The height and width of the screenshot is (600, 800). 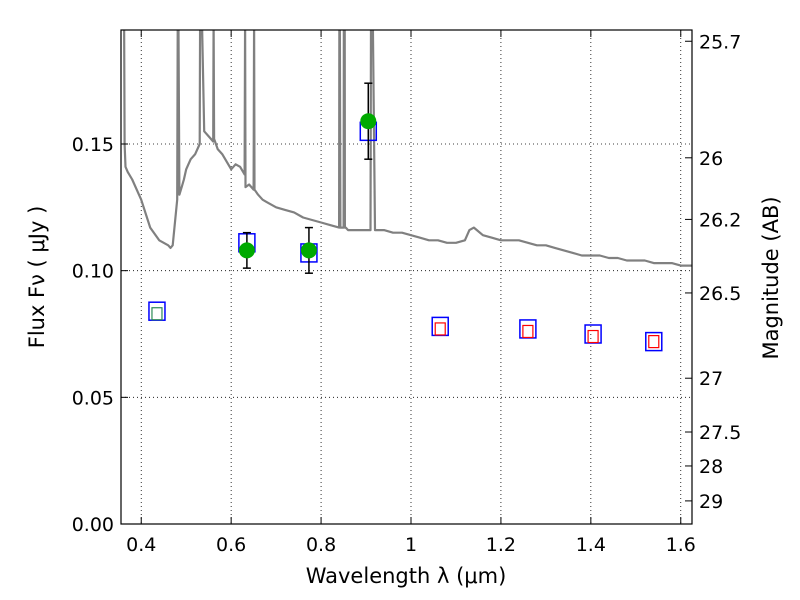 What do you see at coordinates (411, 545) in the screenshot?
I see `x-tick-label: 1` at bounding box center [411, 545].